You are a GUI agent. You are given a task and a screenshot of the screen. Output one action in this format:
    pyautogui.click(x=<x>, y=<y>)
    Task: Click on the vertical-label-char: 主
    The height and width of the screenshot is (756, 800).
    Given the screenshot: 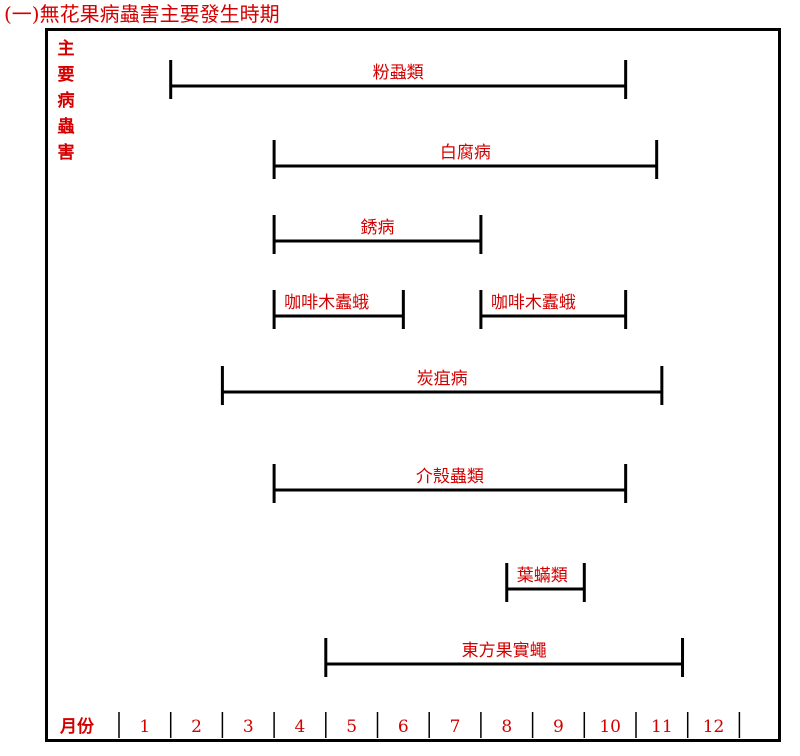 What is the action you would take?
    pyautogui.click(x=66, y=49)
    